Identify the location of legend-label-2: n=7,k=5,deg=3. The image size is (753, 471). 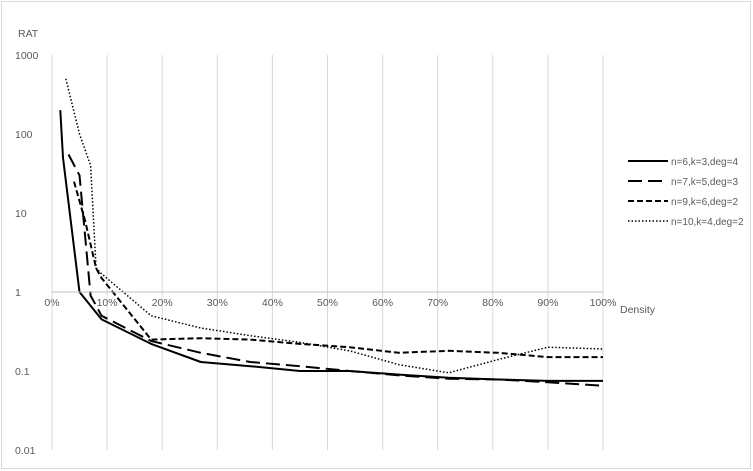
(704, 182).